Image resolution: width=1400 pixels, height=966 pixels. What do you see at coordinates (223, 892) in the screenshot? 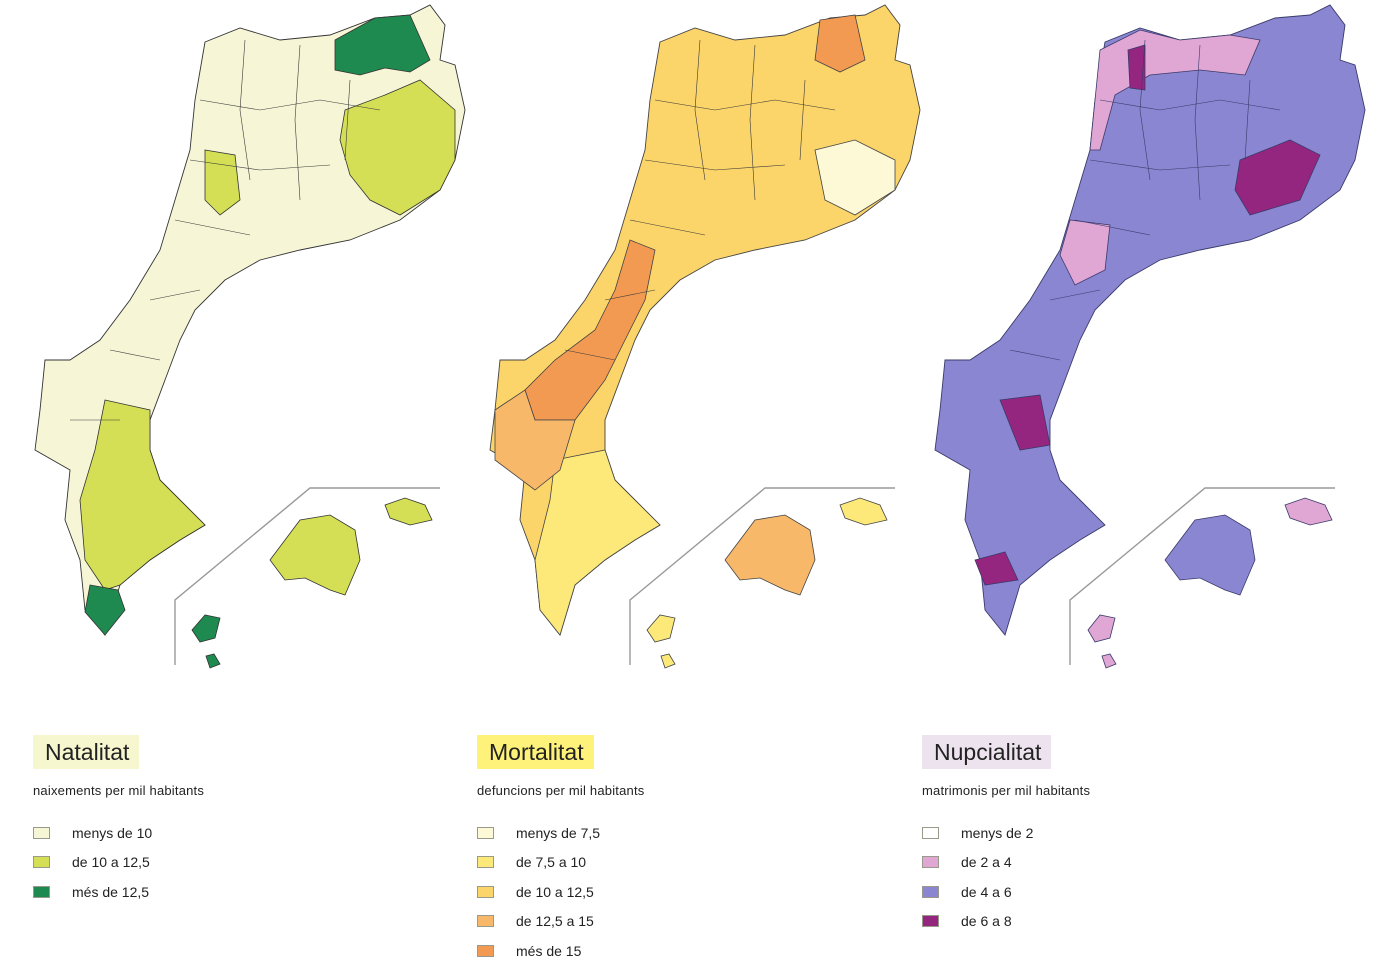
I see `legend-item: més de 12,5` at bounding box center [223, 892].